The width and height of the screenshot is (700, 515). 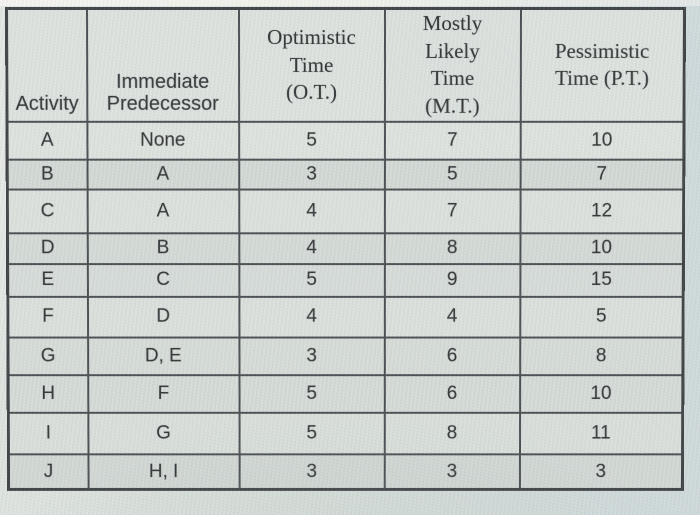 What do you see at coordinates (163, 280) in the screenshot?
I see `predecessor-cell: C` at bounding box center [163, 280].